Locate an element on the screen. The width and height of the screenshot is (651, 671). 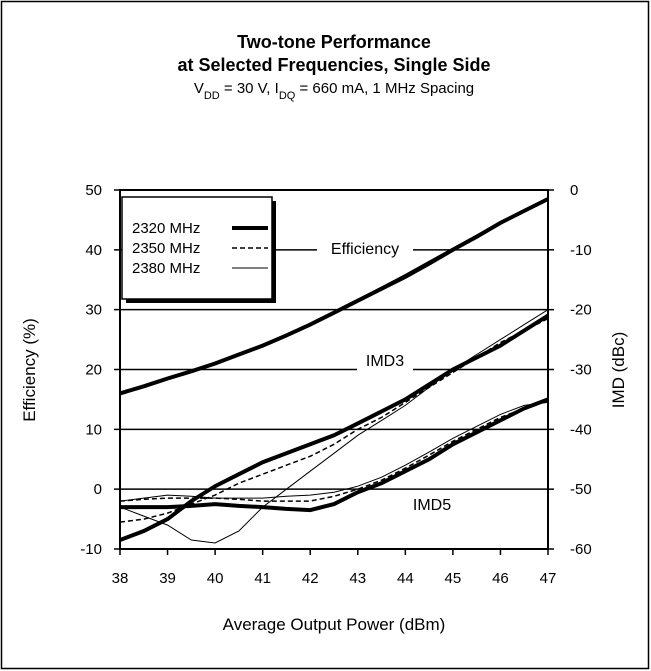
annotation: Efficiency is located at coordinates (365, 249).